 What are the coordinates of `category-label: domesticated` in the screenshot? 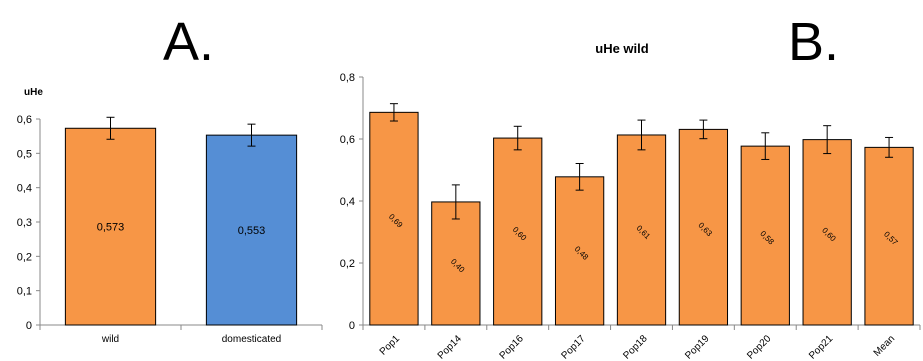 It's located at (251, 339).